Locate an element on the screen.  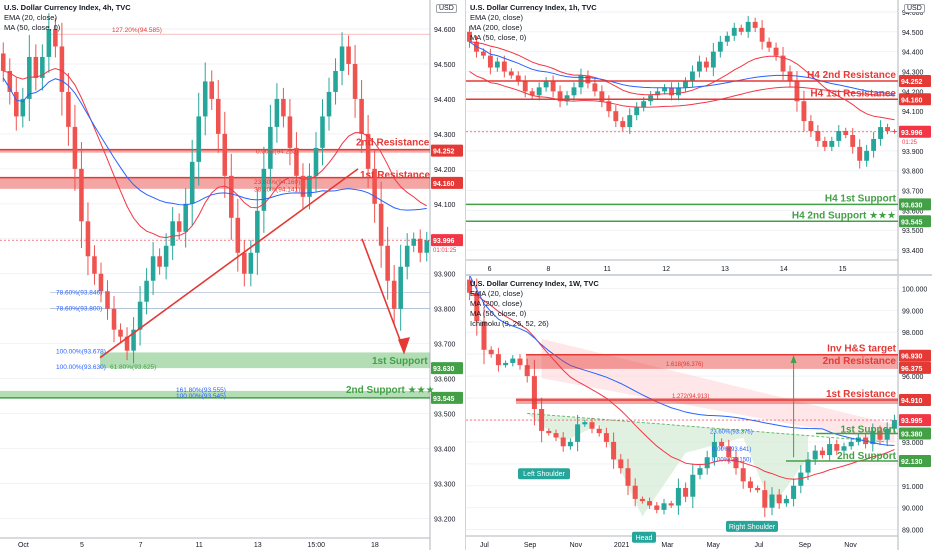
x-tick-label: May is located at coordinates (714, 545).